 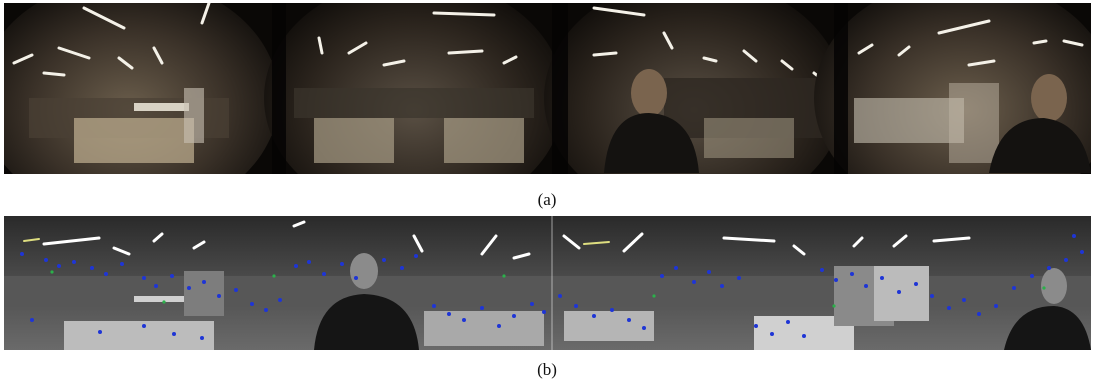 What do you see at coordinates (547, 199) in the screenshot?
I see `caption-panel-a: (a)` at bounding box center [547, 199].